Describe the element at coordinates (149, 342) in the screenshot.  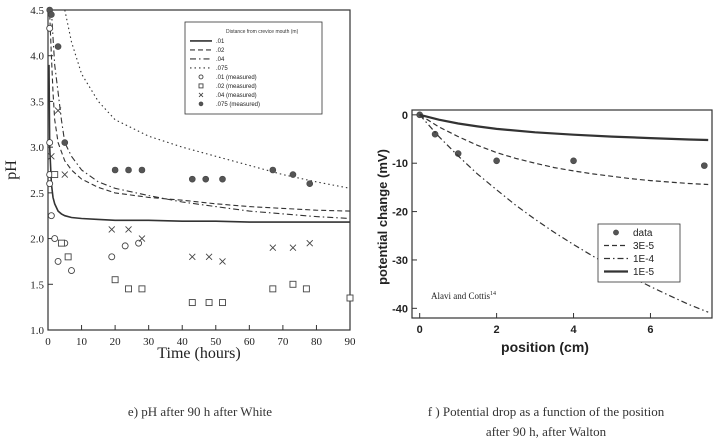
I see `x-tick-label: 30` at that location.